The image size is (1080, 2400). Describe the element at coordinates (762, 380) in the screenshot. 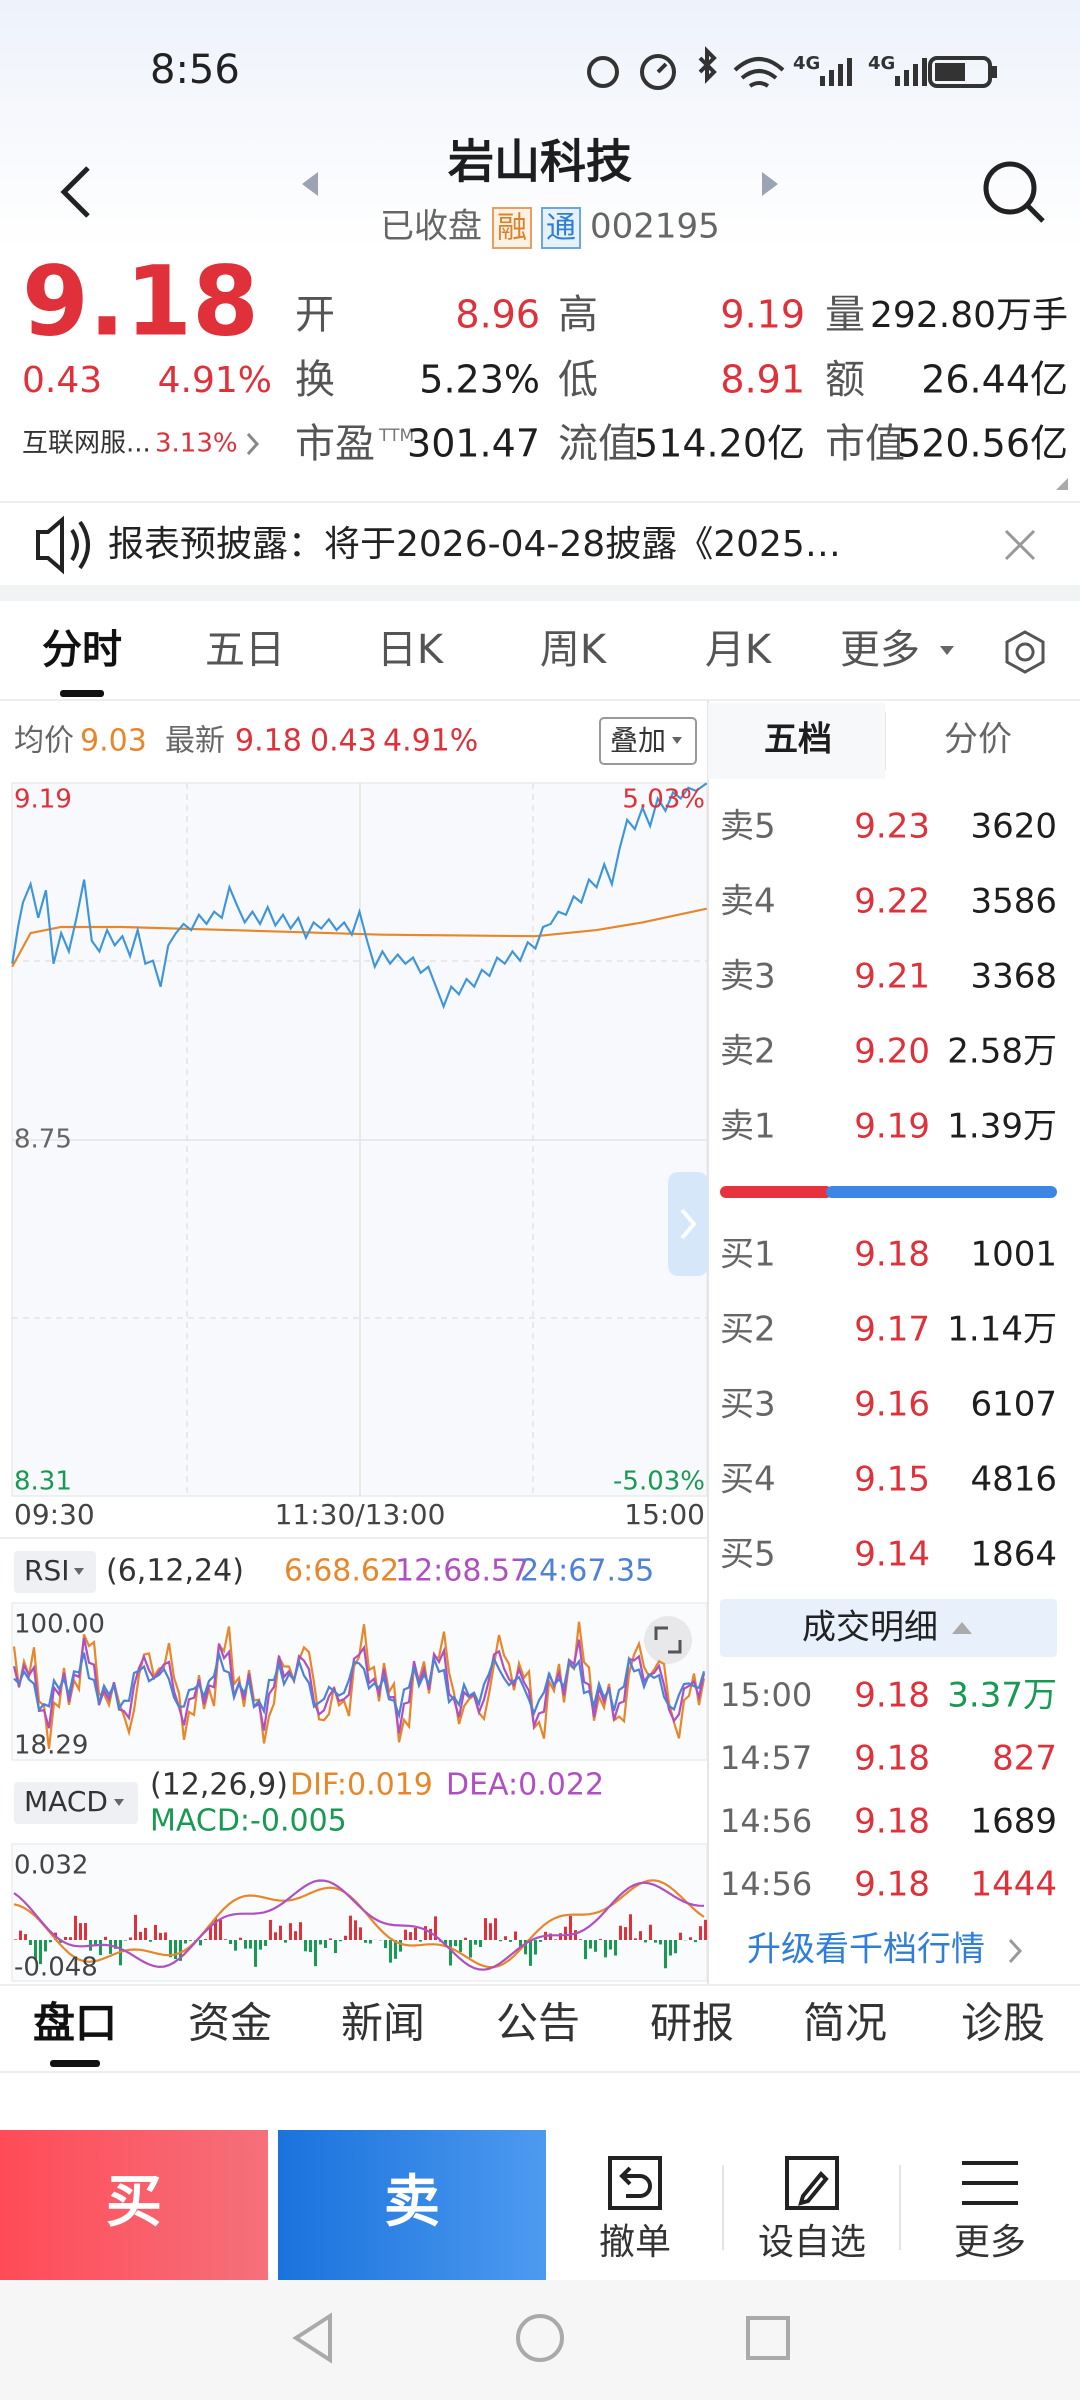

I see `field-value: 8.91` at that location.